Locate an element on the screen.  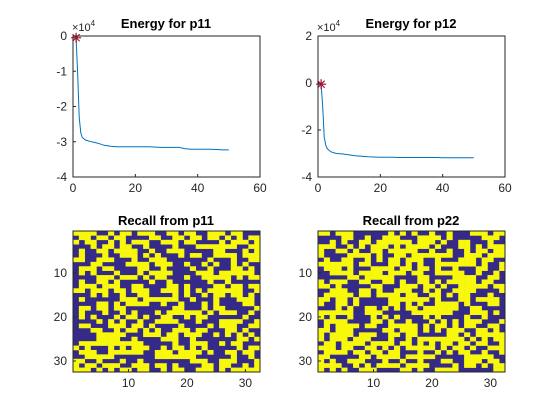
energy-p11-plot: 0 20 40 60 -4 -3 -2 -1 0 is located at coordinates (161, 112).